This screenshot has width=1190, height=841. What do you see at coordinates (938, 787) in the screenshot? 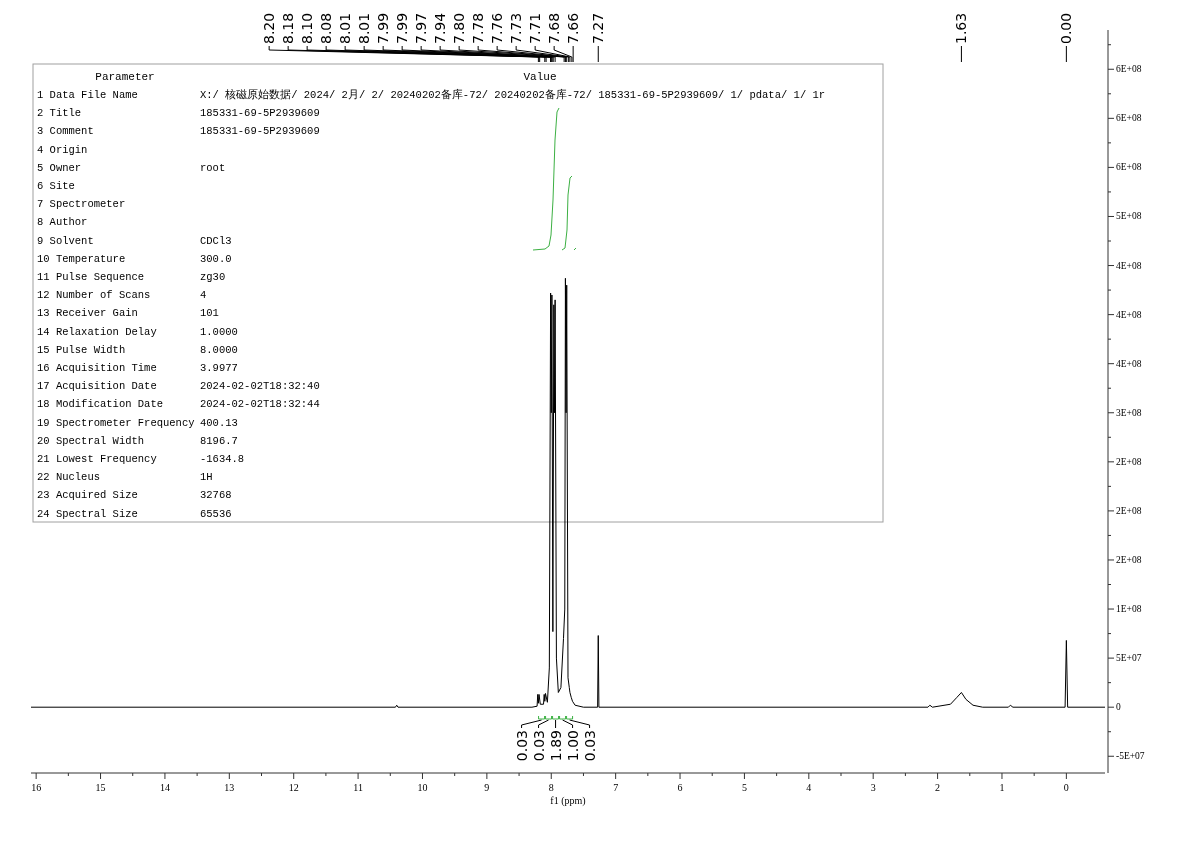
I see `x-tick-label: 2` at bounding box center [938, 787].